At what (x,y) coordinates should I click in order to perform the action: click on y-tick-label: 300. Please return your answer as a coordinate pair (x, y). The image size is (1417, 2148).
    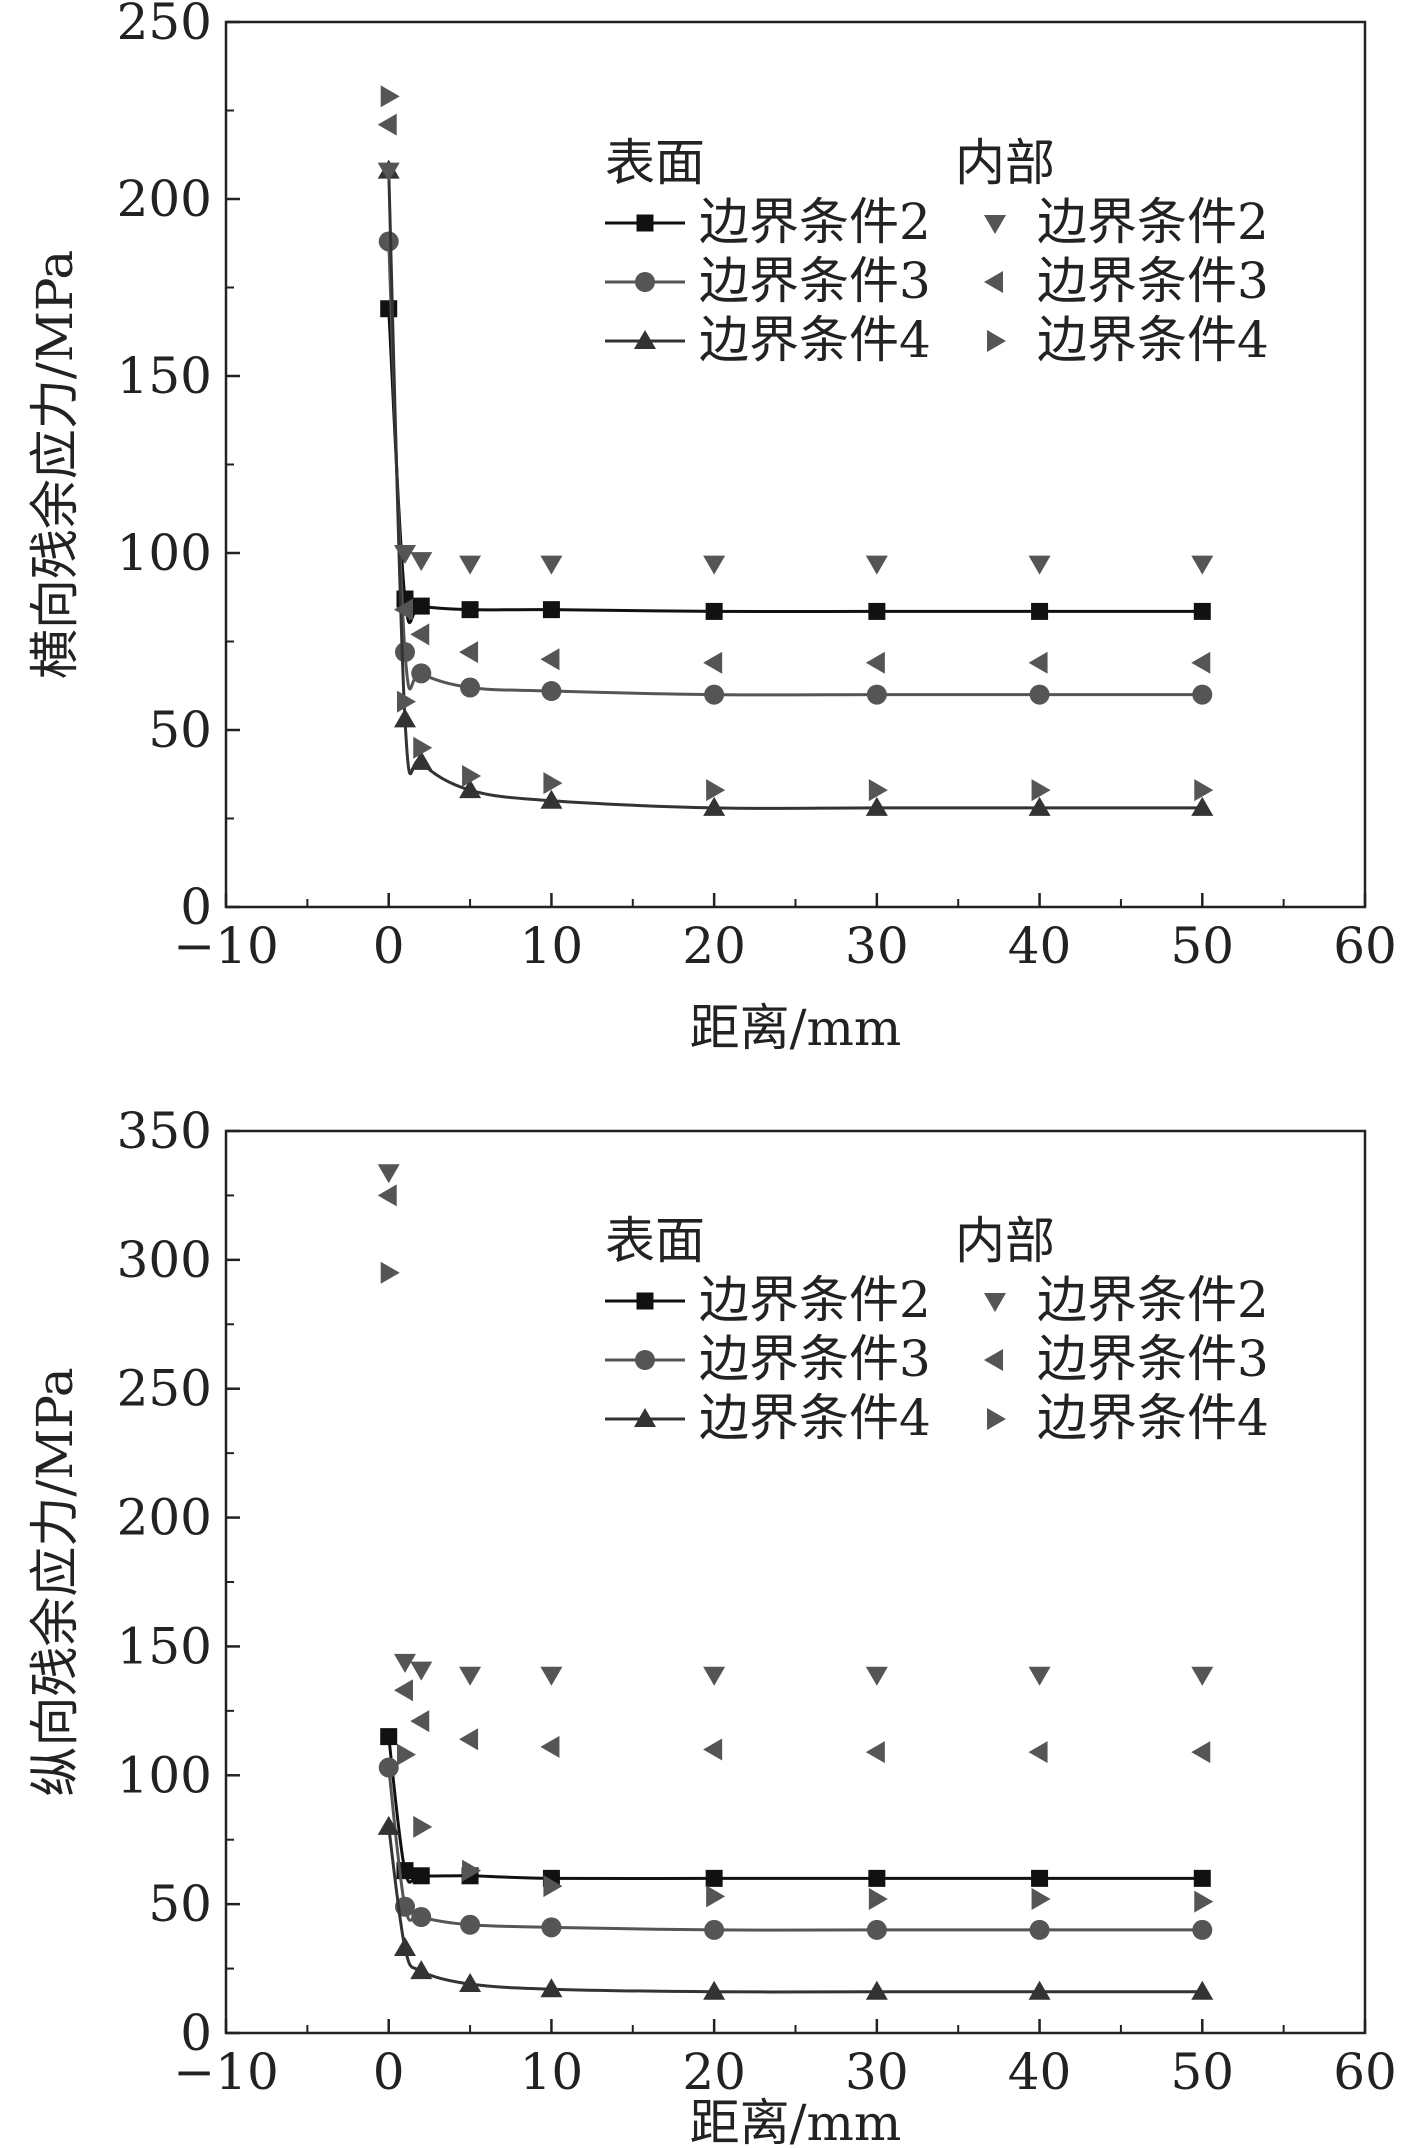
    Looking at the image, I should click on (164, 1260).